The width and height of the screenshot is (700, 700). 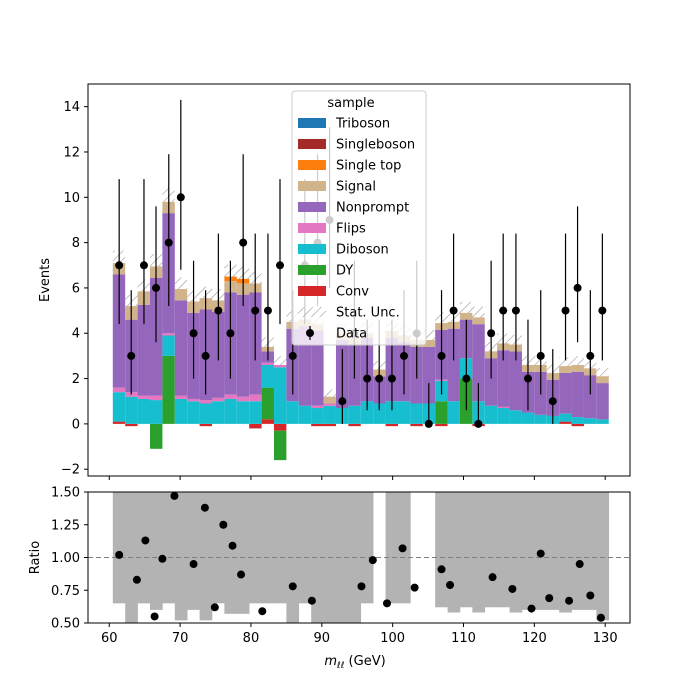 What do you see at coordinates (71, 198) in the screenshot?
I see `main-y-tick-label: 10` at bounding box center [71, 198].